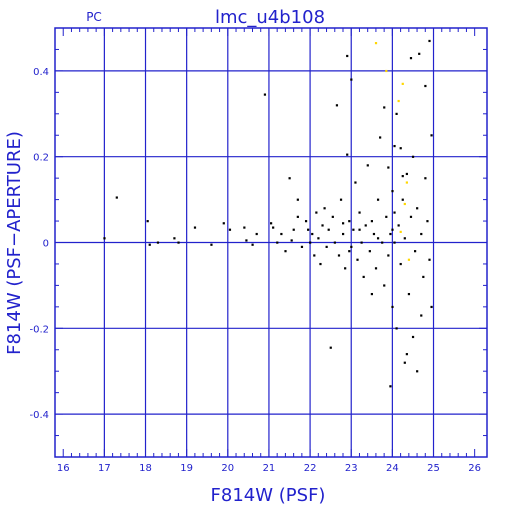  I want to click on y-tick-label: 0.2, so click(41, 158).